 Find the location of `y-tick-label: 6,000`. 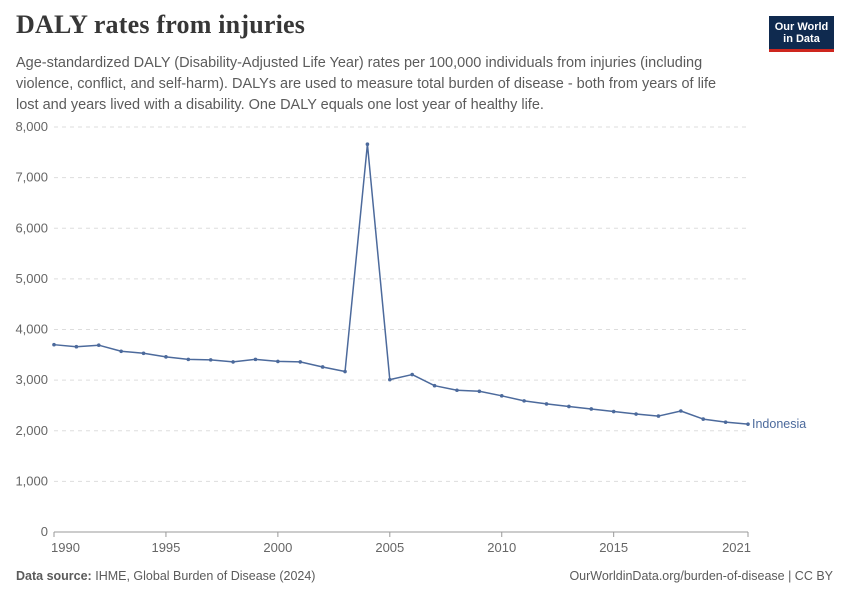

y-tick-label: 6,000 is located at coordinates (31, 227).